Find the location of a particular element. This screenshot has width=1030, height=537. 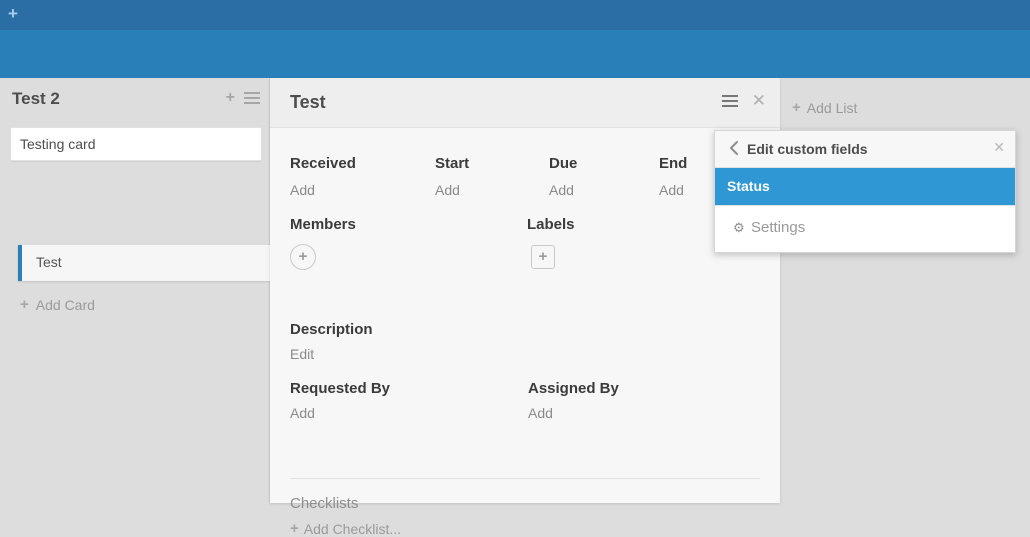

list-item: Test is located at coordinates (147, 263).